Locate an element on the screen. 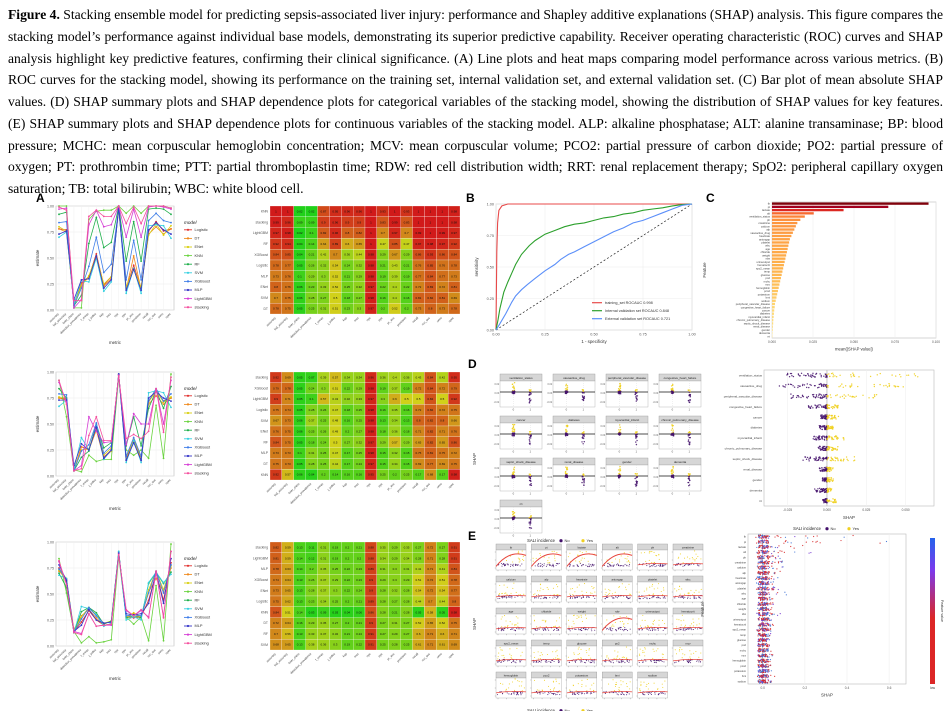 This screenshot has width=951, height=711. svg-text: 0.59 is located at coordinates (288, 558).